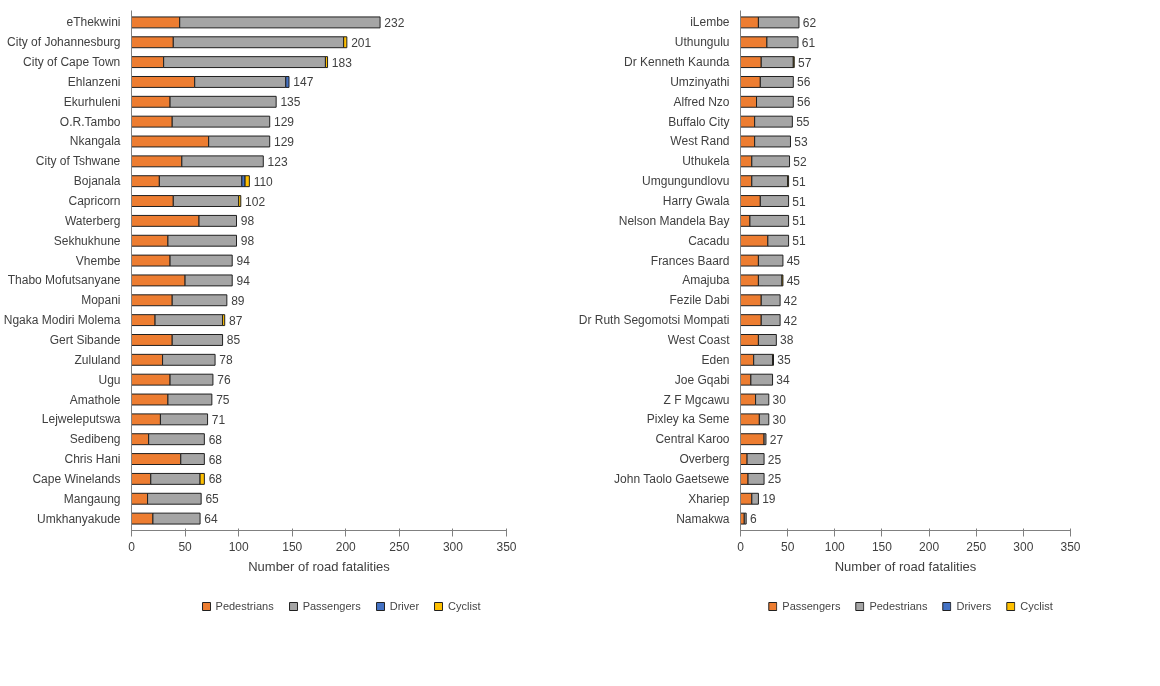  I want to click on total-label: 6, so click(753, 519).